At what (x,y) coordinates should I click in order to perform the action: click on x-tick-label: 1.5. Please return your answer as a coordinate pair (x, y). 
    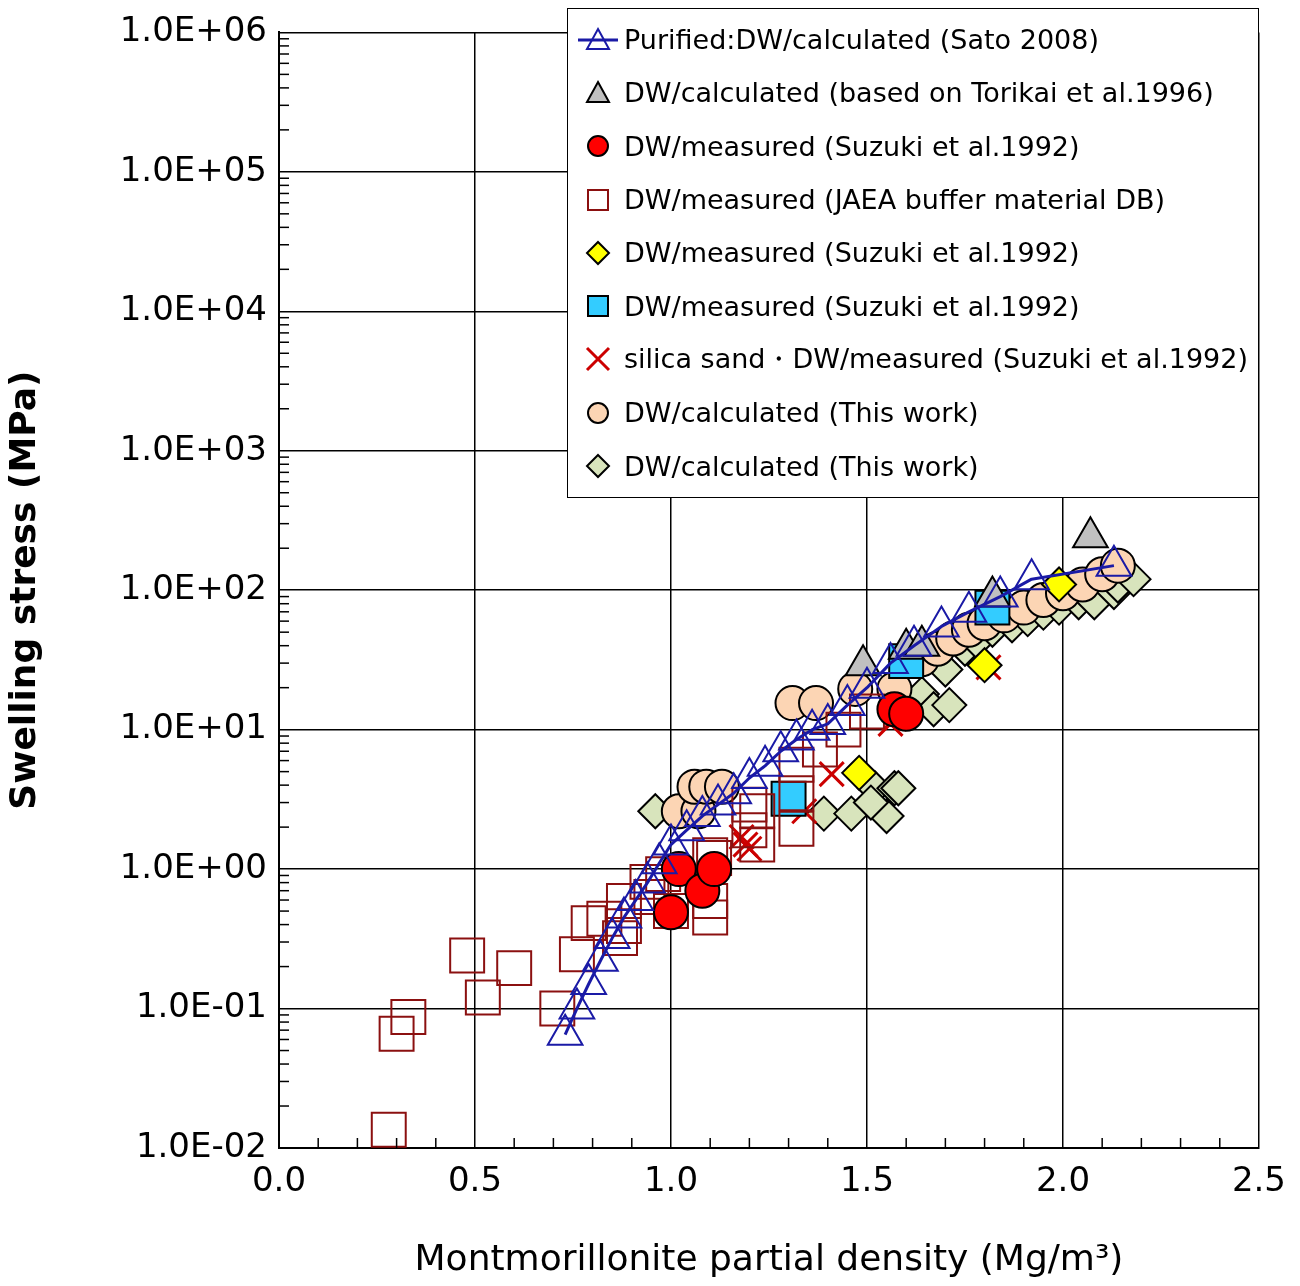
    Looking at the image, I should click on (867, 1179).